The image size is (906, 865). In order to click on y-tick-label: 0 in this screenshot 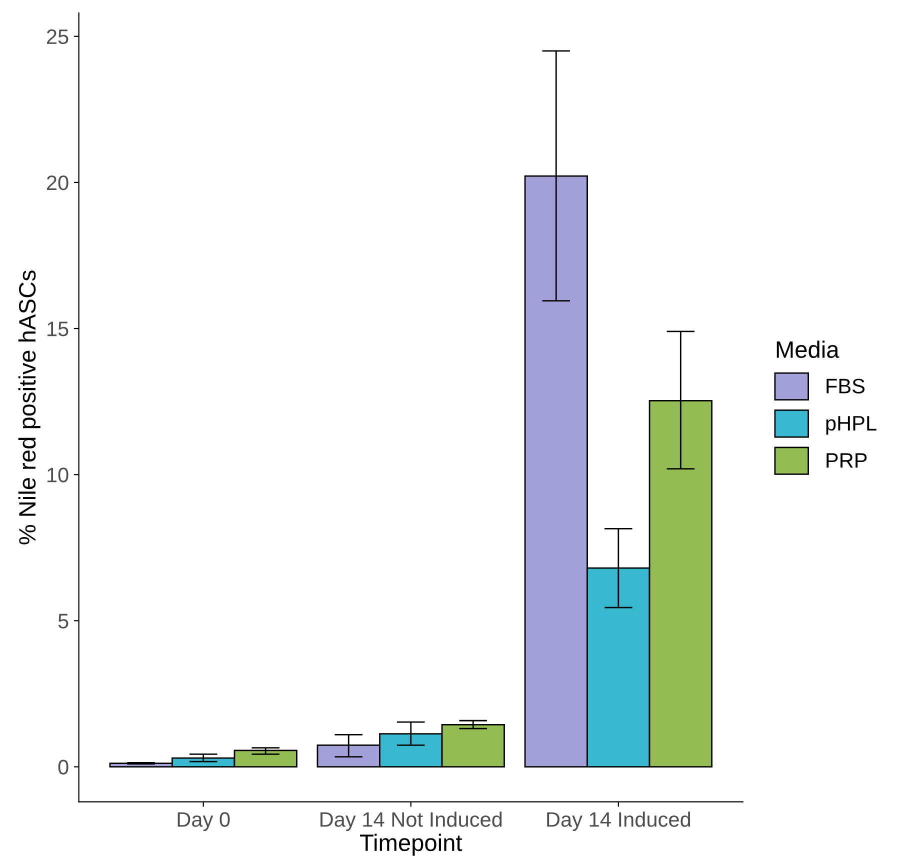, I will do `click(63, 767)`.